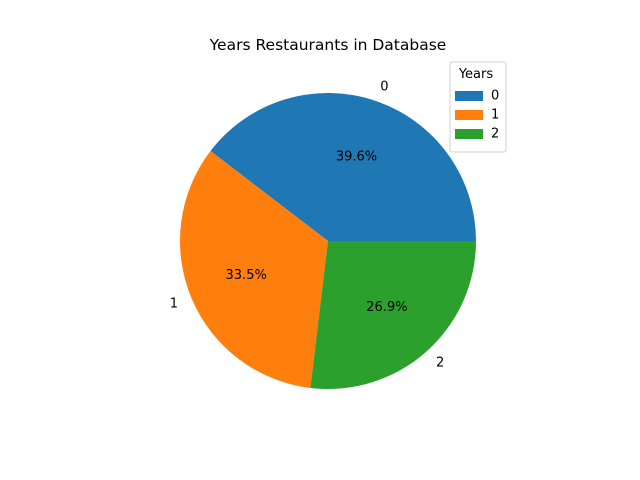 This screenshot has width=640, height=480. I want to click on legend: Years 0 1 2, so click(478, 107).